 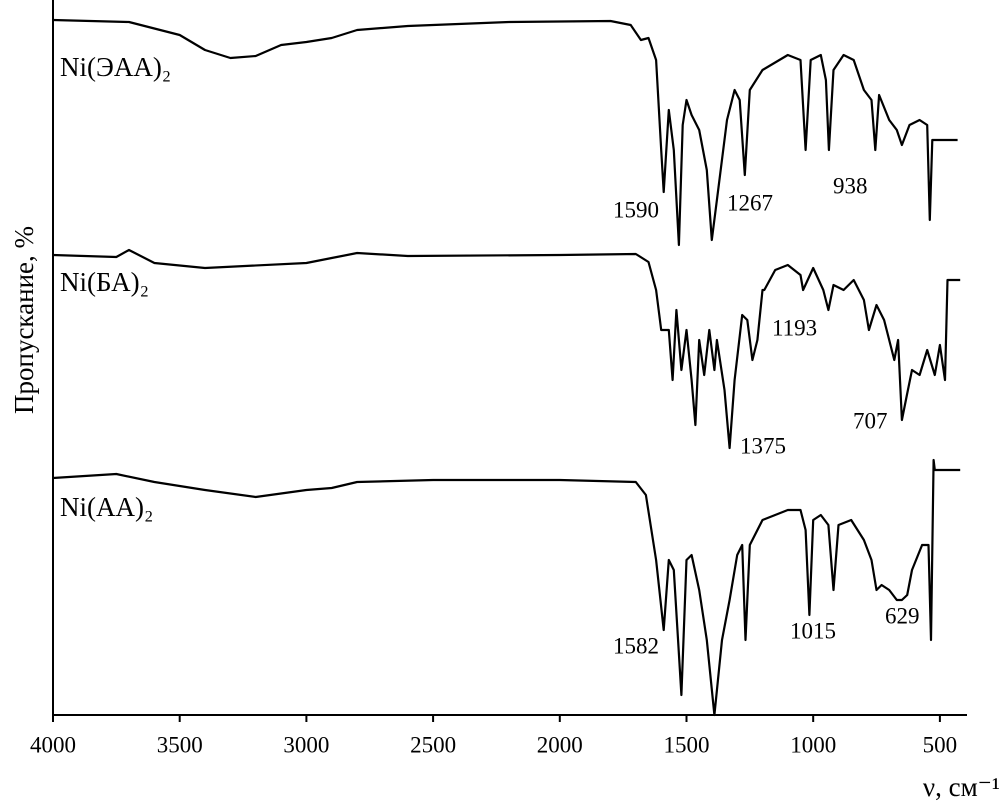 I want to click on x-axis-label: ν, см⁻¹, so click(x=961, y=787).